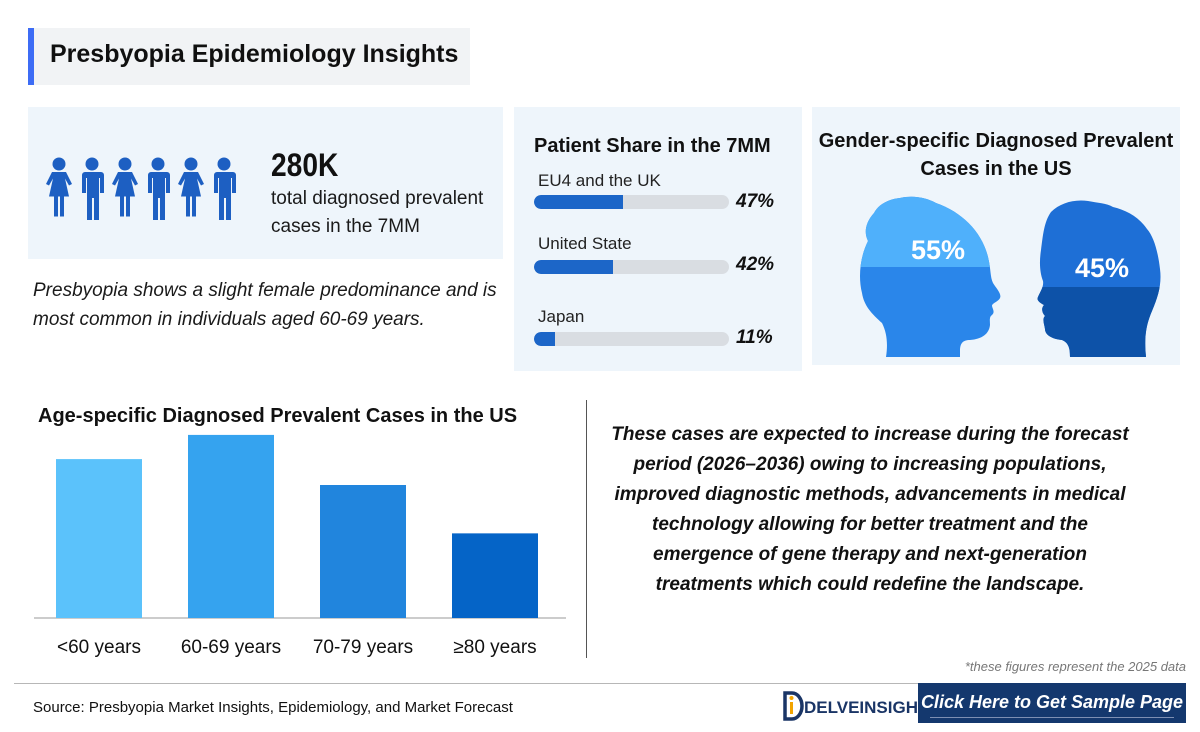  What do you see at coordinates (586, 529) in the screenshot?
I see `section-divider` at bounding box center [586, 529].